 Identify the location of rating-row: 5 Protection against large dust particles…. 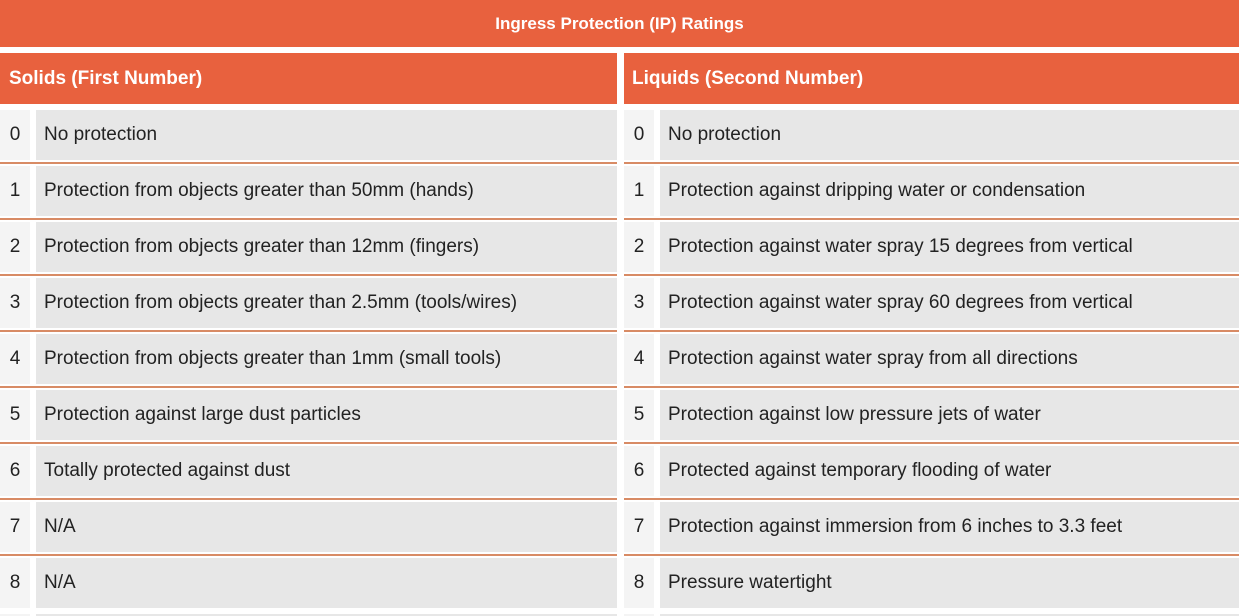
(619, 415).